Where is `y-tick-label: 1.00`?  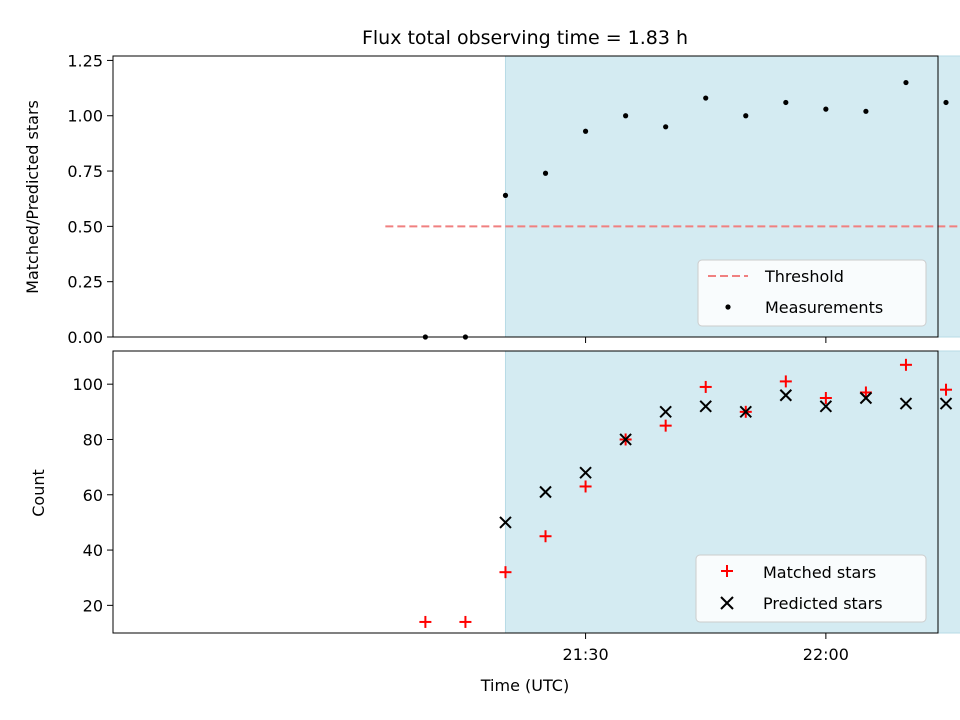 y-tick-label: 1.00 is located at coordinates (85, 116).